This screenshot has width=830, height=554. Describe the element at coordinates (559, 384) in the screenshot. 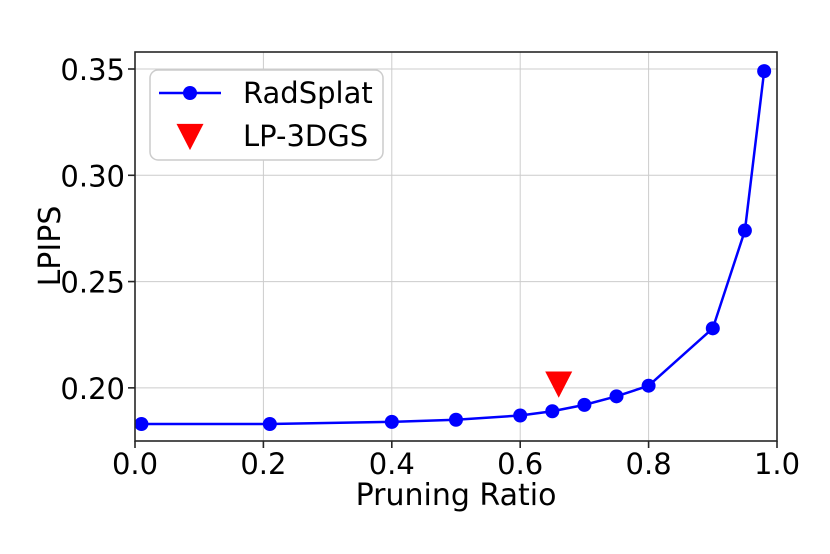

I see `lp3dgs-marker` at that location.